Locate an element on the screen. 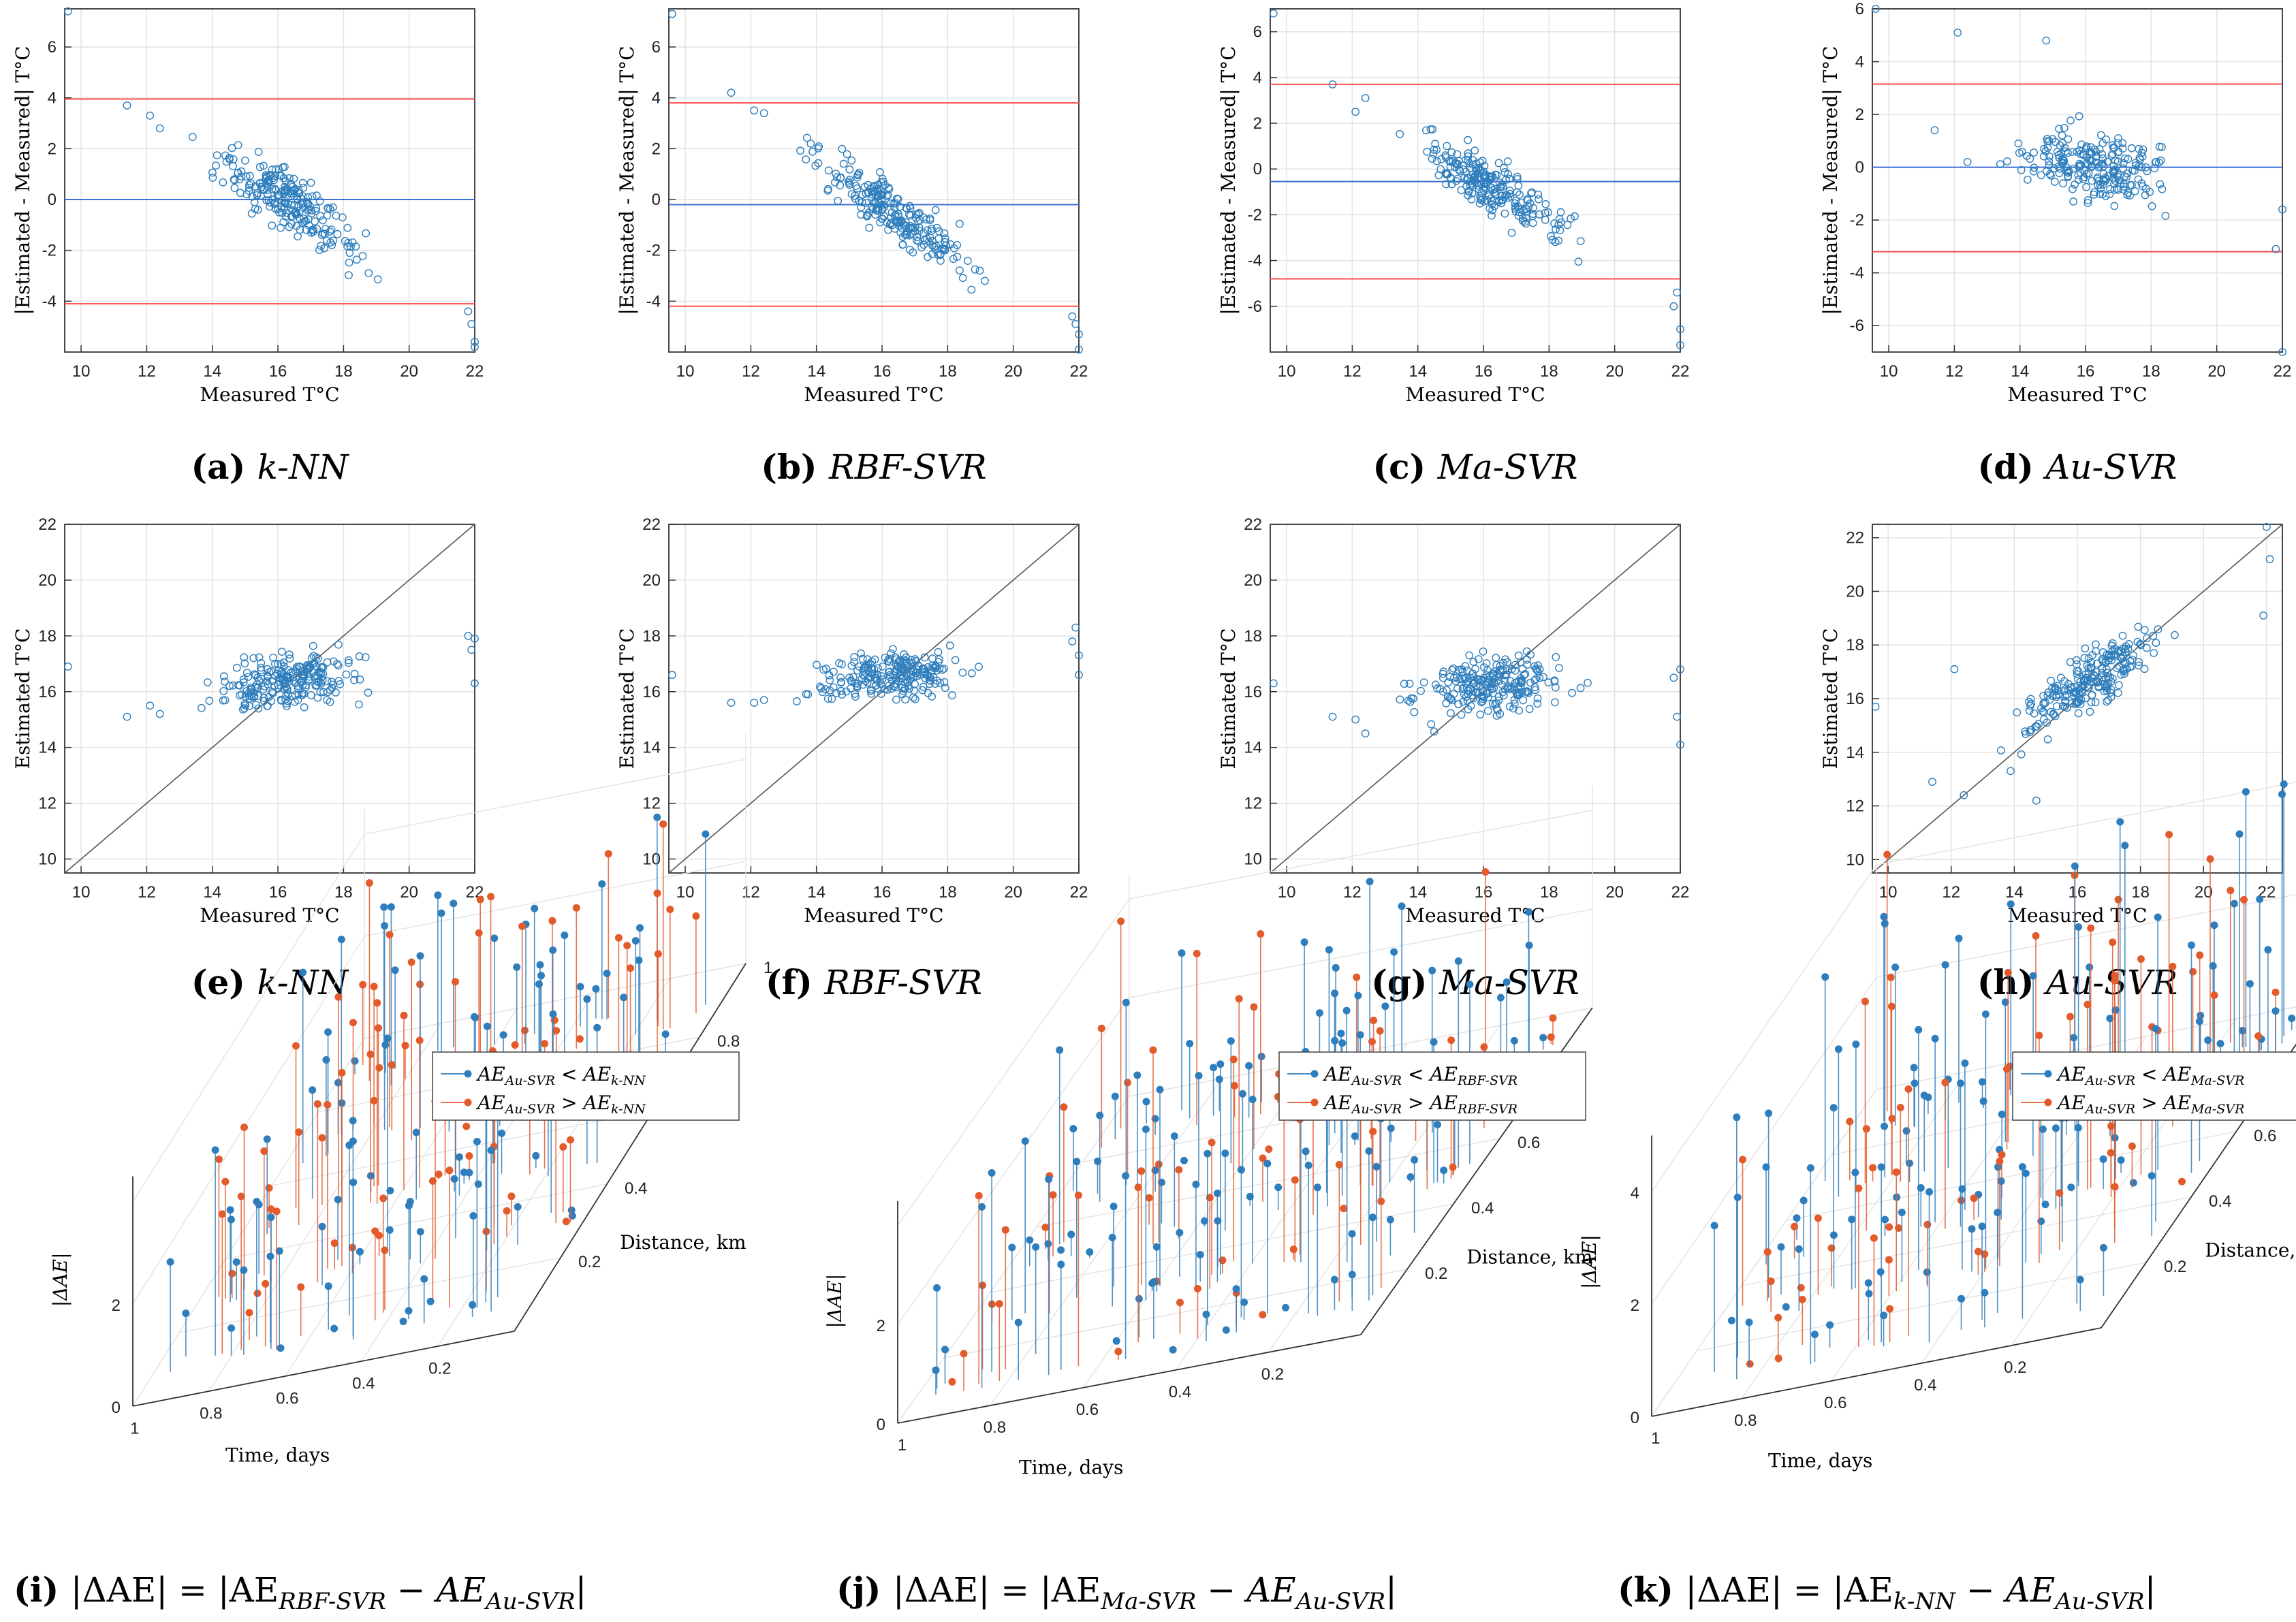  caption-letter: (h) is located at coordinates (2011, 982).